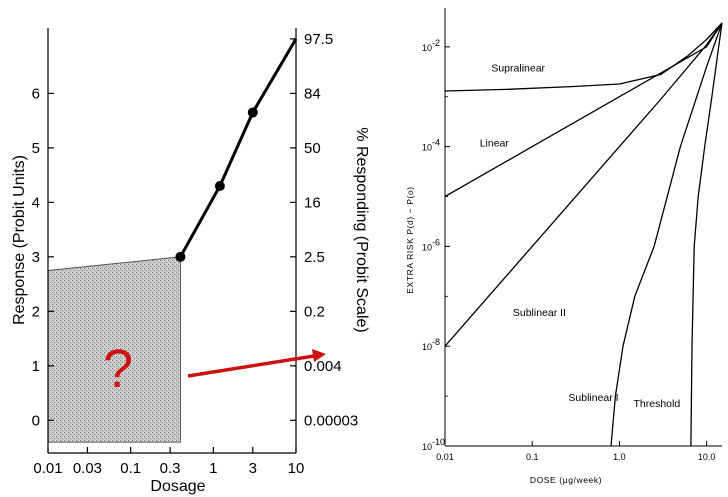 This screenshot has width=728, height=497. Describe the element at coordinates (170, 468) in the screenshot. I see `x-tick-label: 0.3` at that location.